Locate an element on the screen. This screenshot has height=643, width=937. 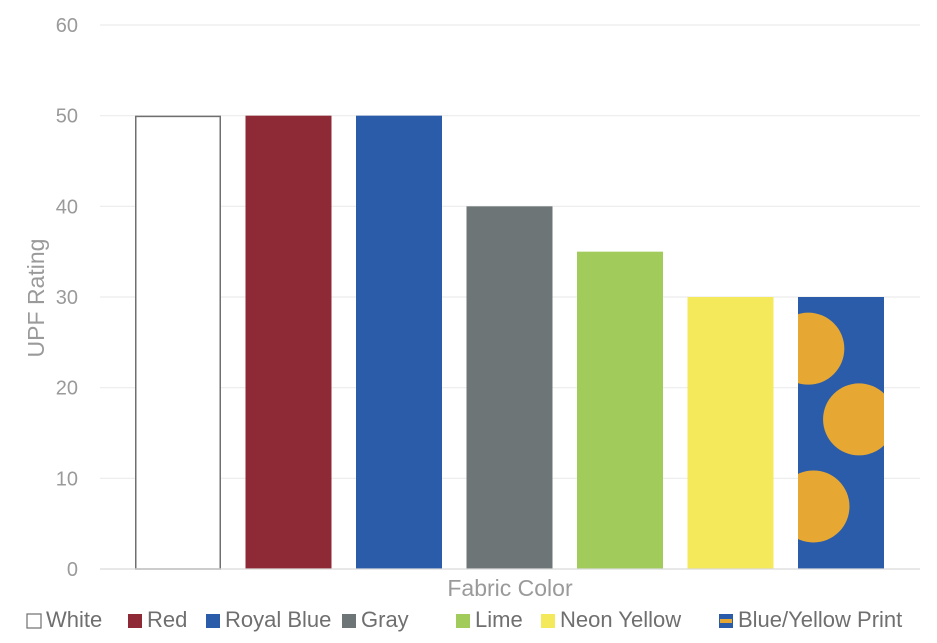
y-tick-label: 10 is located at coordinates (67, 479).